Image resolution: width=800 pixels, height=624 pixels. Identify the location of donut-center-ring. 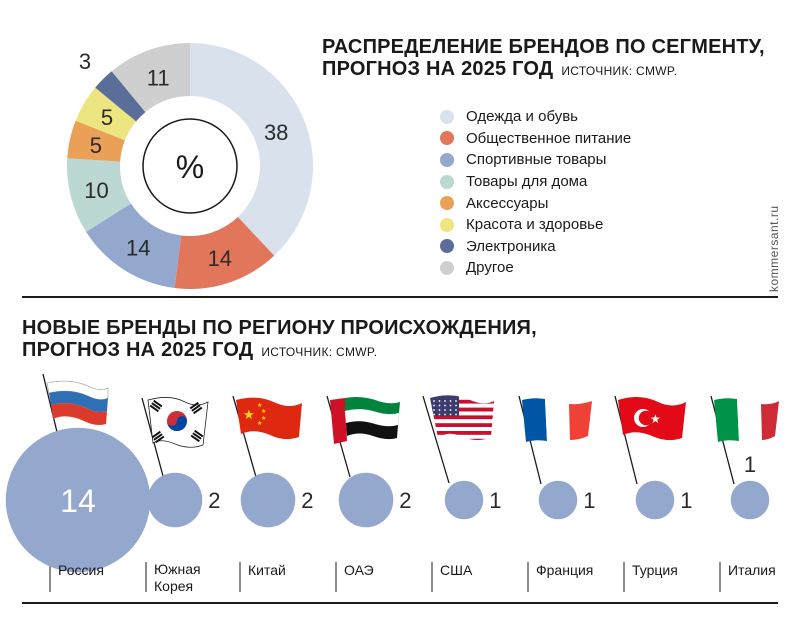
(190, 166).